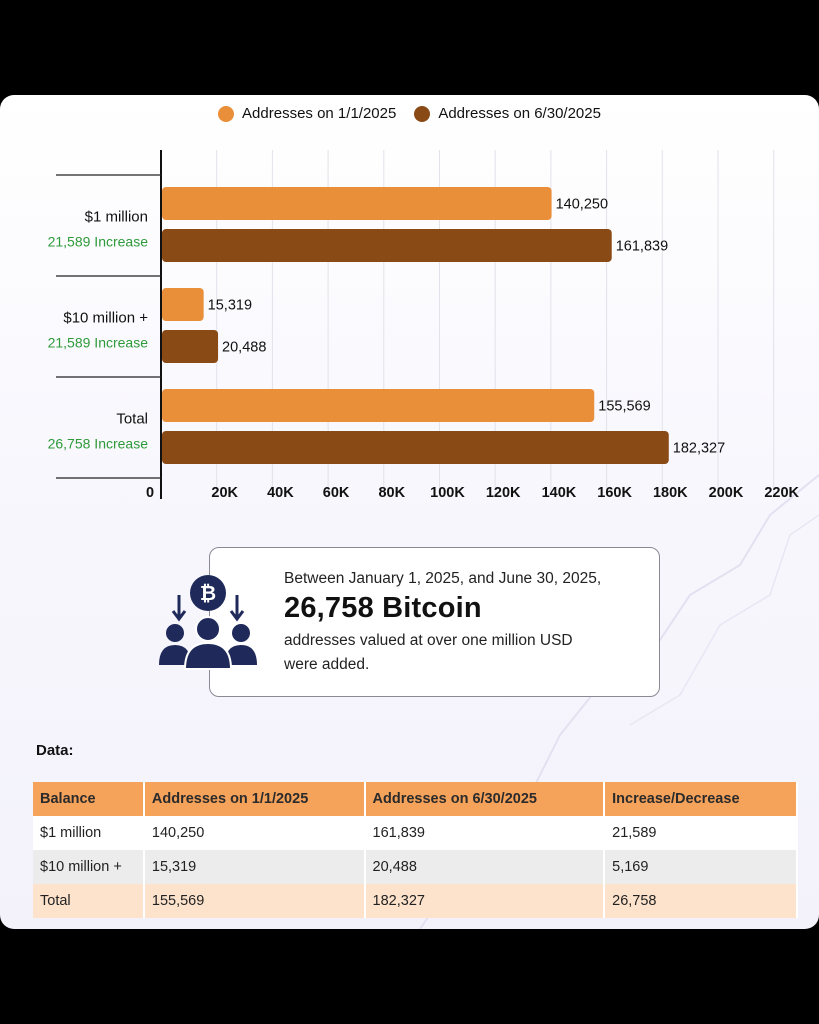  I want to click on x-tick-label: 80K, so click(391, 493).